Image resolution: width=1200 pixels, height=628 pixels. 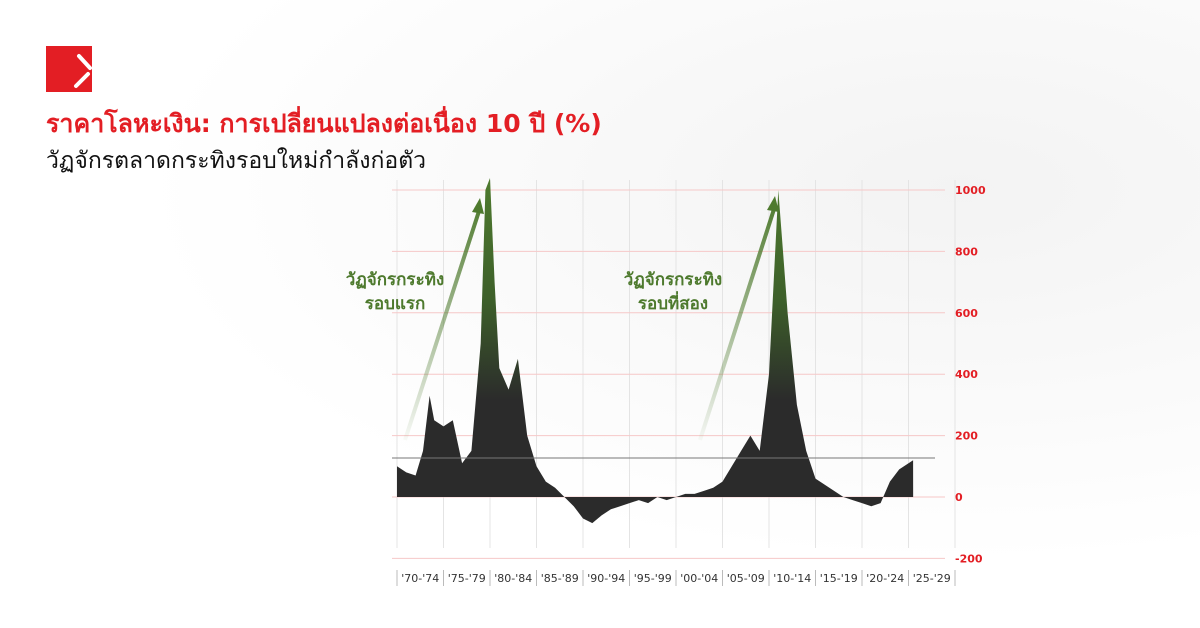 I want to click on annotation-second-cycle: วัฏจักรกระทิงรอบที่สอง, so click(x=673, y=292).